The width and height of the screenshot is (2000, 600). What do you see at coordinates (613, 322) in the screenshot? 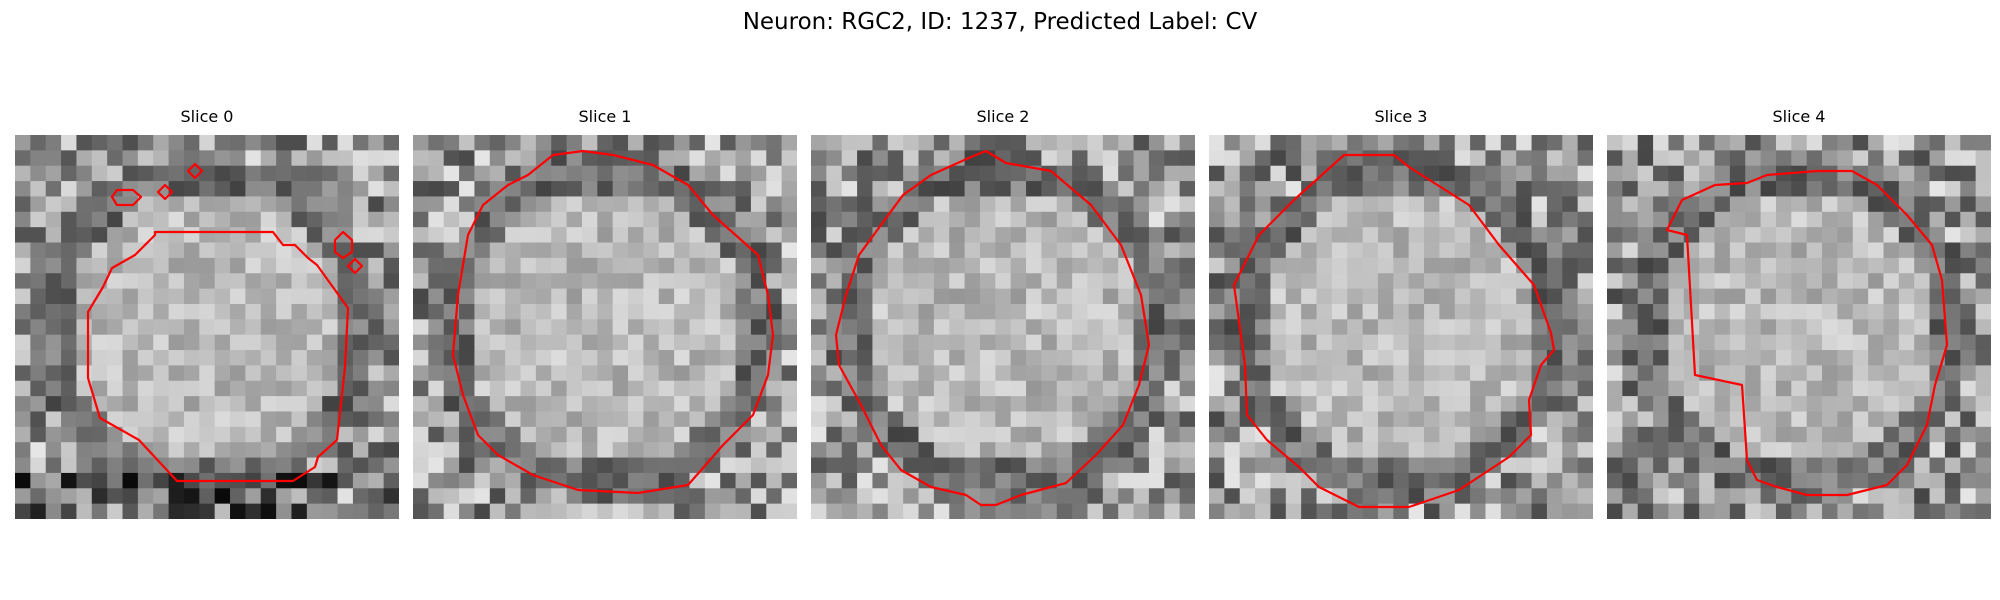
I see `slice-1-contour` at bounding box center [613, 322].